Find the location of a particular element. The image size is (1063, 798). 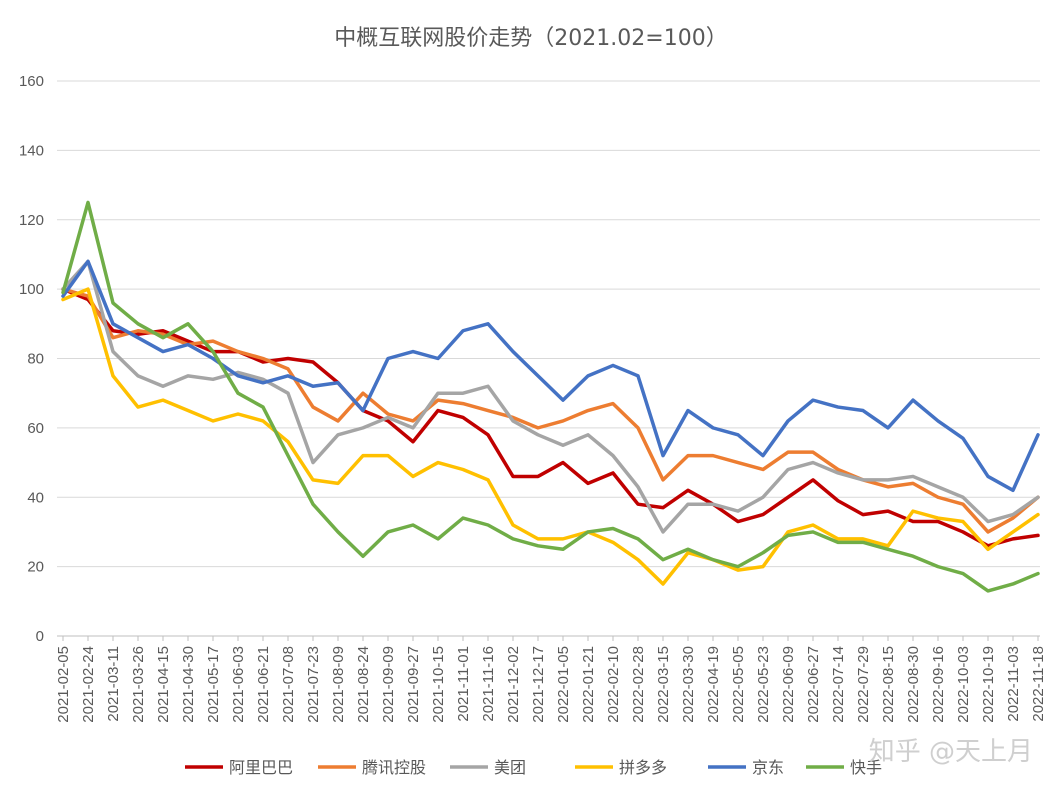

x-tick-label: 2022-02-28 is located at coordinates (638, 684).